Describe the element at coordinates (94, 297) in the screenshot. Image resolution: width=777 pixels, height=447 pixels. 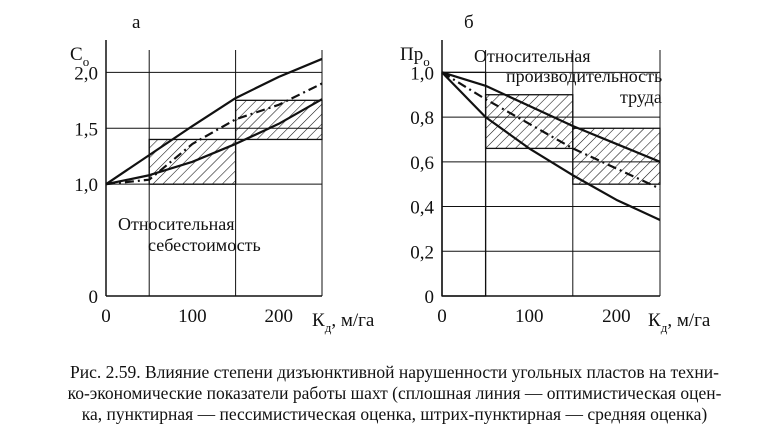
I see `a-y-tick-label: 0` at that location.